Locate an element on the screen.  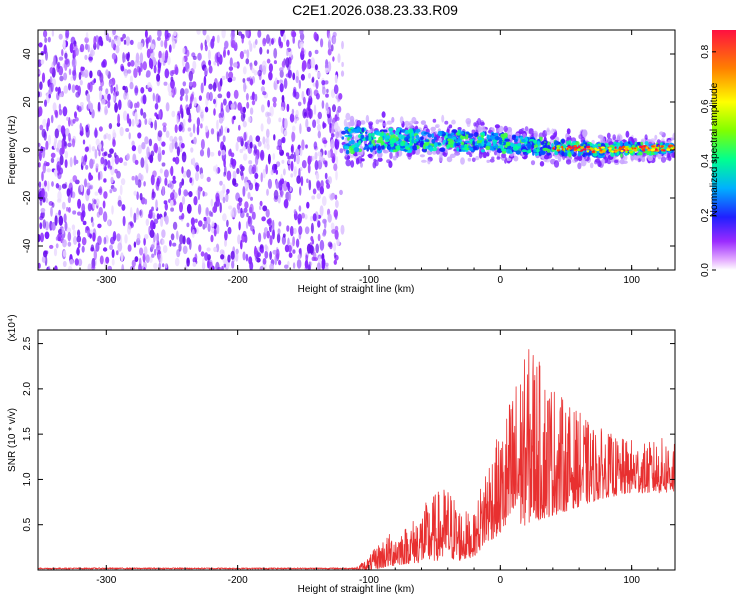
snr-scale-label: (x10⁴) is located at coordinates (12, 327).